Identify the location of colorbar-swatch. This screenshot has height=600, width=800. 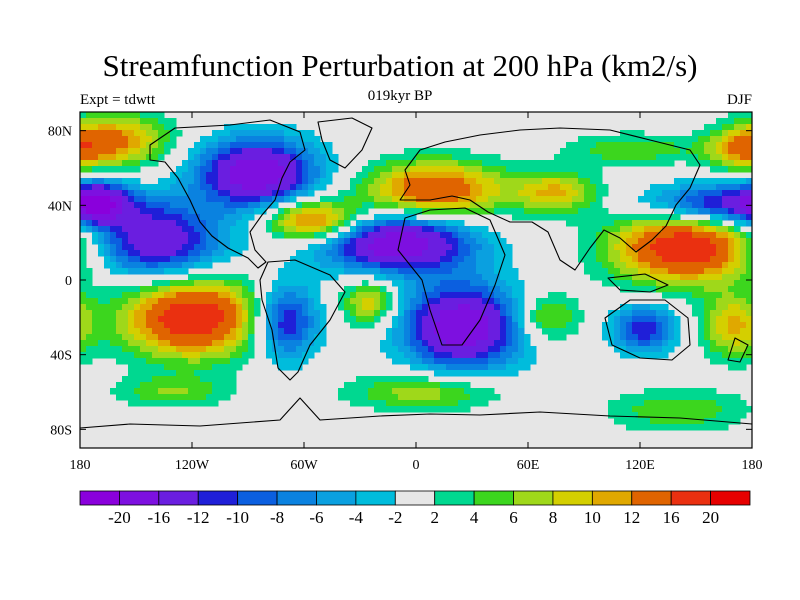
(730, 498).